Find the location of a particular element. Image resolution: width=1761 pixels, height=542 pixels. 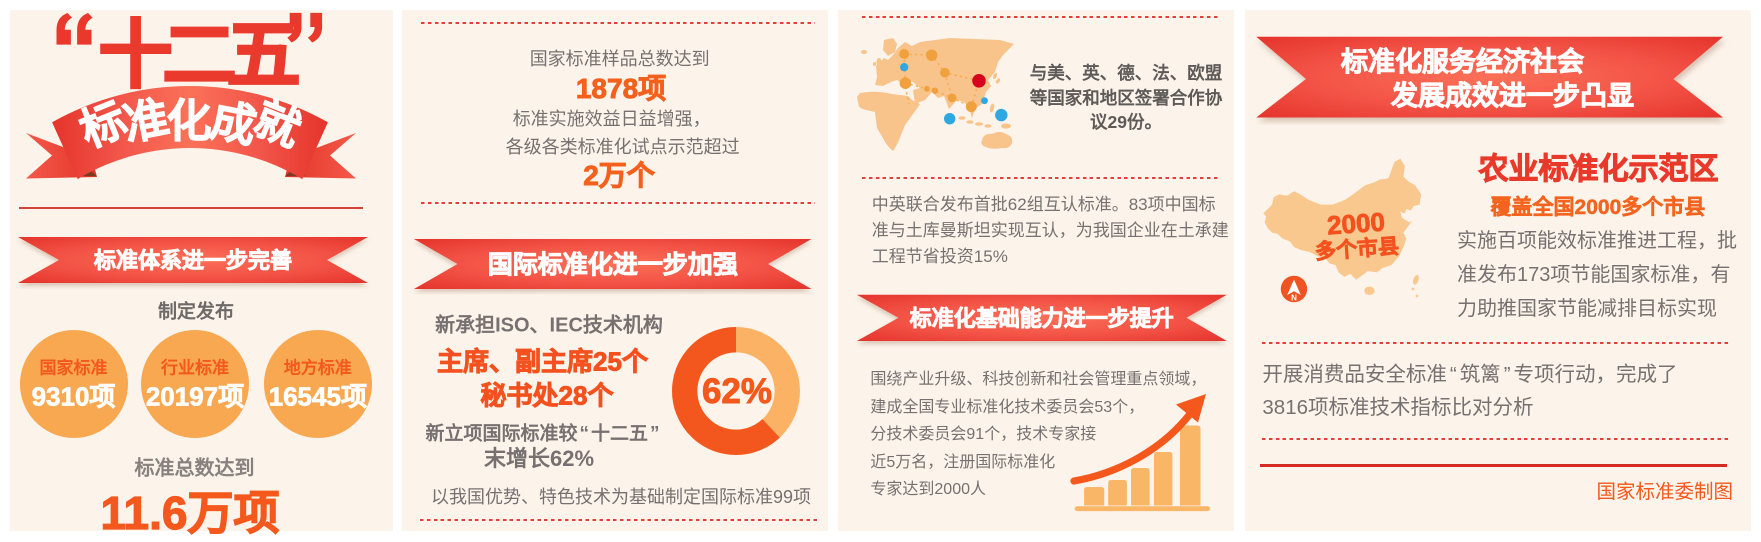

svg-text: 准 is located at coordinates (146, 121).